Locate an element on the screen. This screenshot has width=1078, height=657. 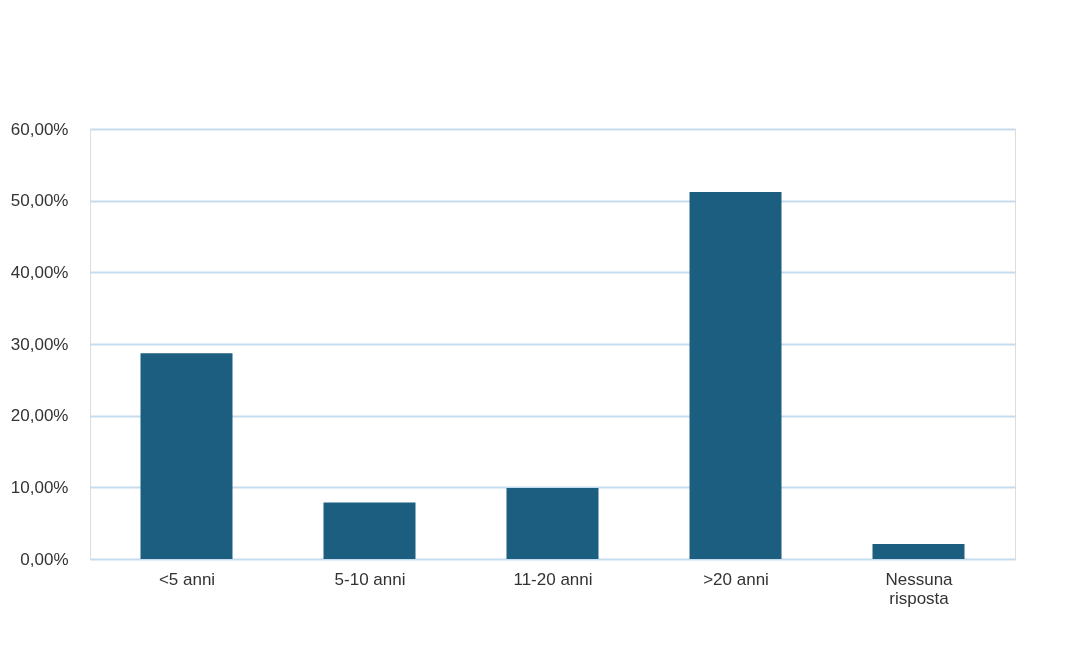
y-tick-label: 40,00% is located at coordinates (39, 272).